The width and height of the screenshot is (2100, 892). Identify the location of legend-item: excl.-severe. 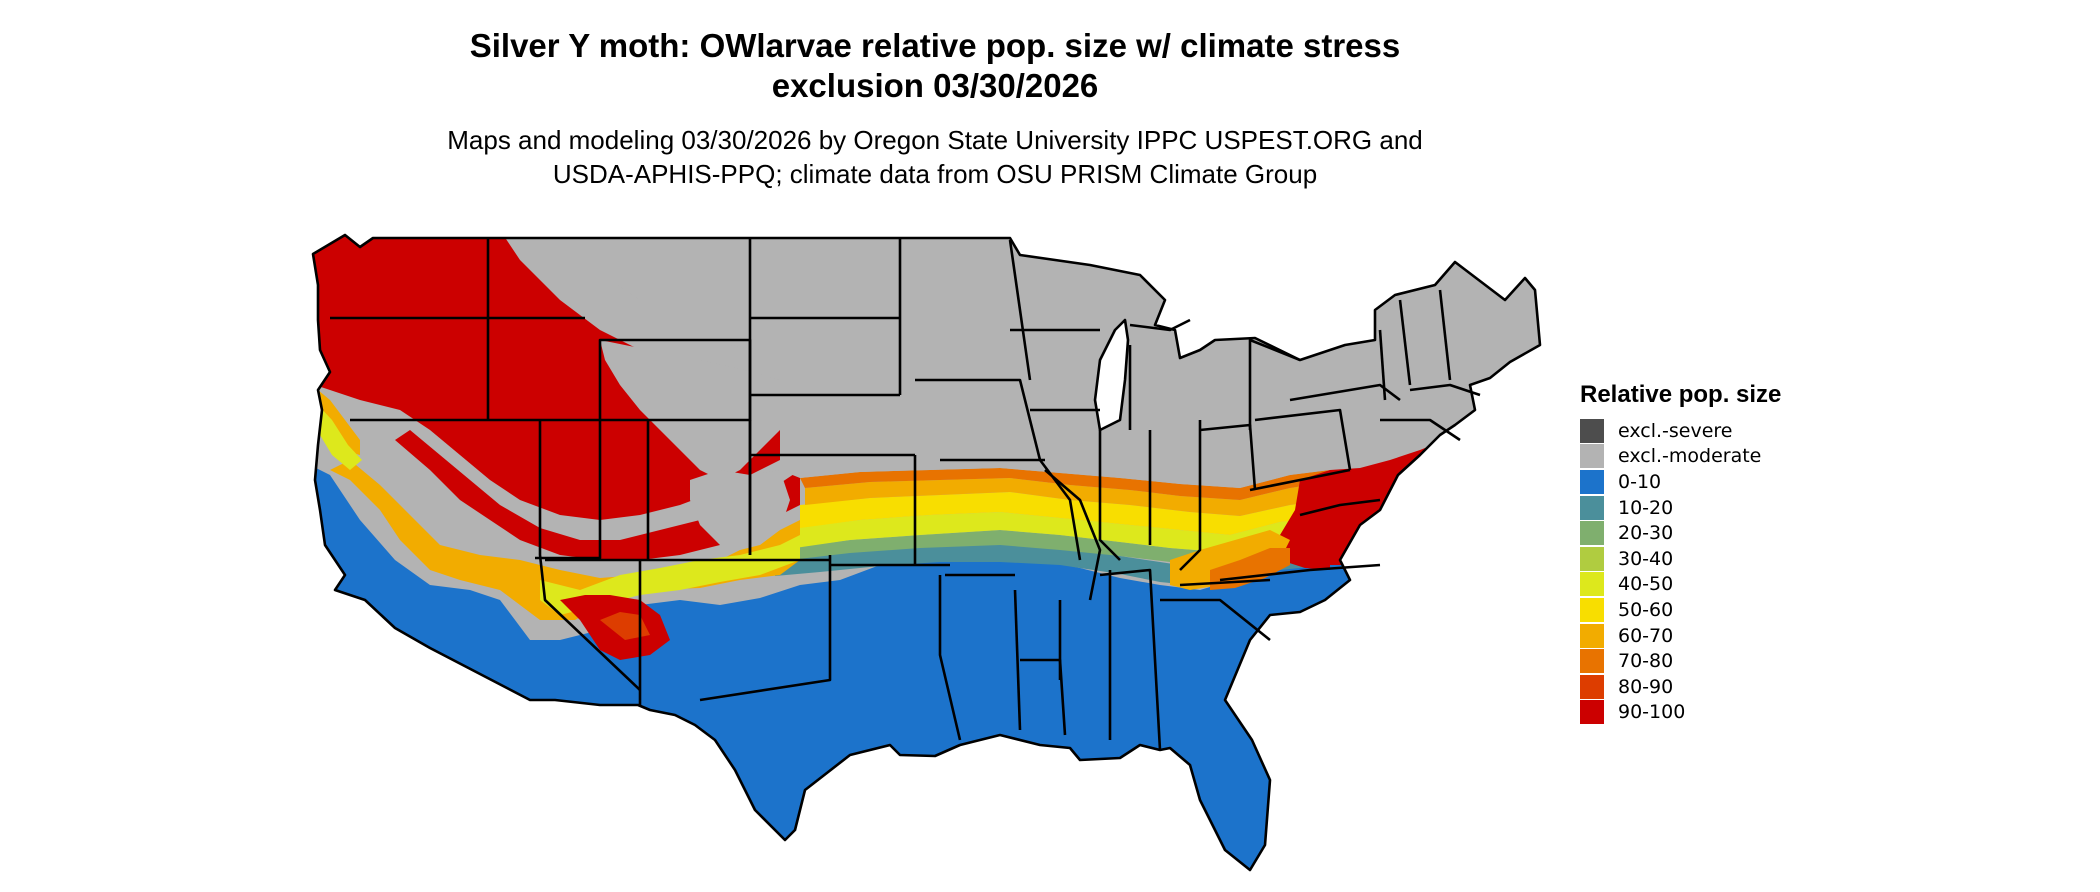
(1750, 431).